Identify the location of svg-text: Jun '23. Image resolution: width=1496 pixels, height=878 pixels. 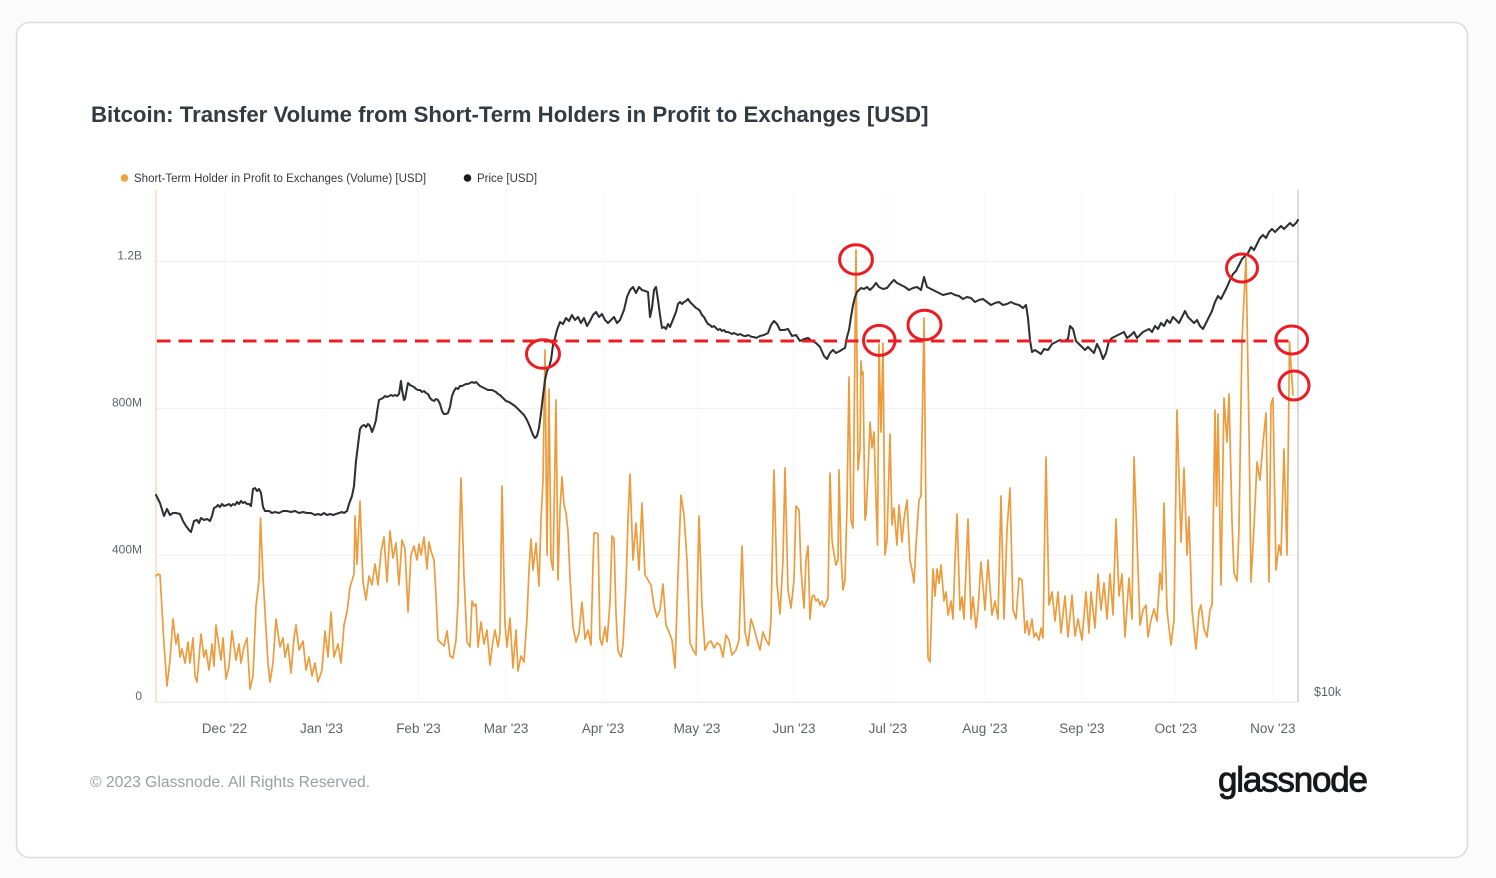
(793, 728).